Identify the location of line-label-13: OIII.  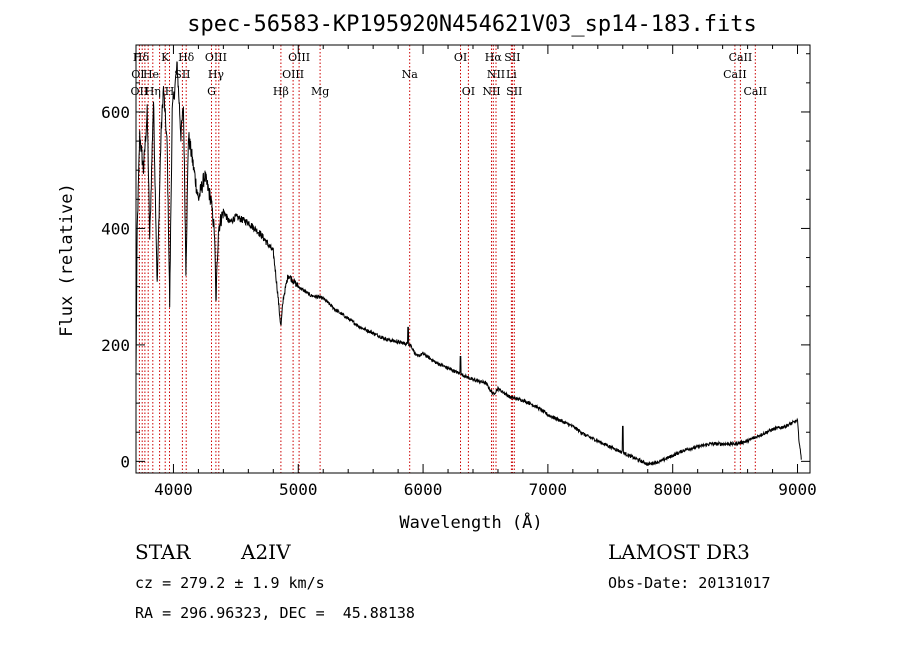
(293, 74).